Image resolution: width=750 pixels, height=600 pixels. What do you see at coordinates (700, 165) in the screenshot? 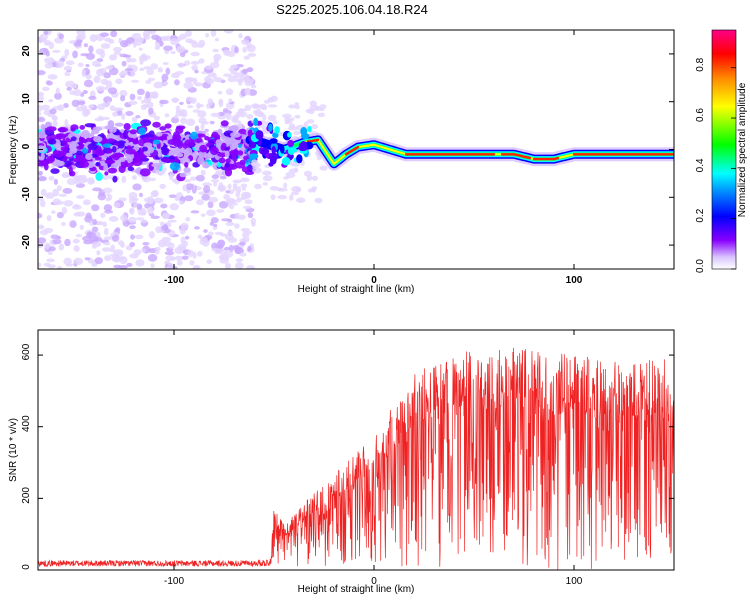
I see `colorbar-tick-label: 0.4` at bounding box center [700, 165].